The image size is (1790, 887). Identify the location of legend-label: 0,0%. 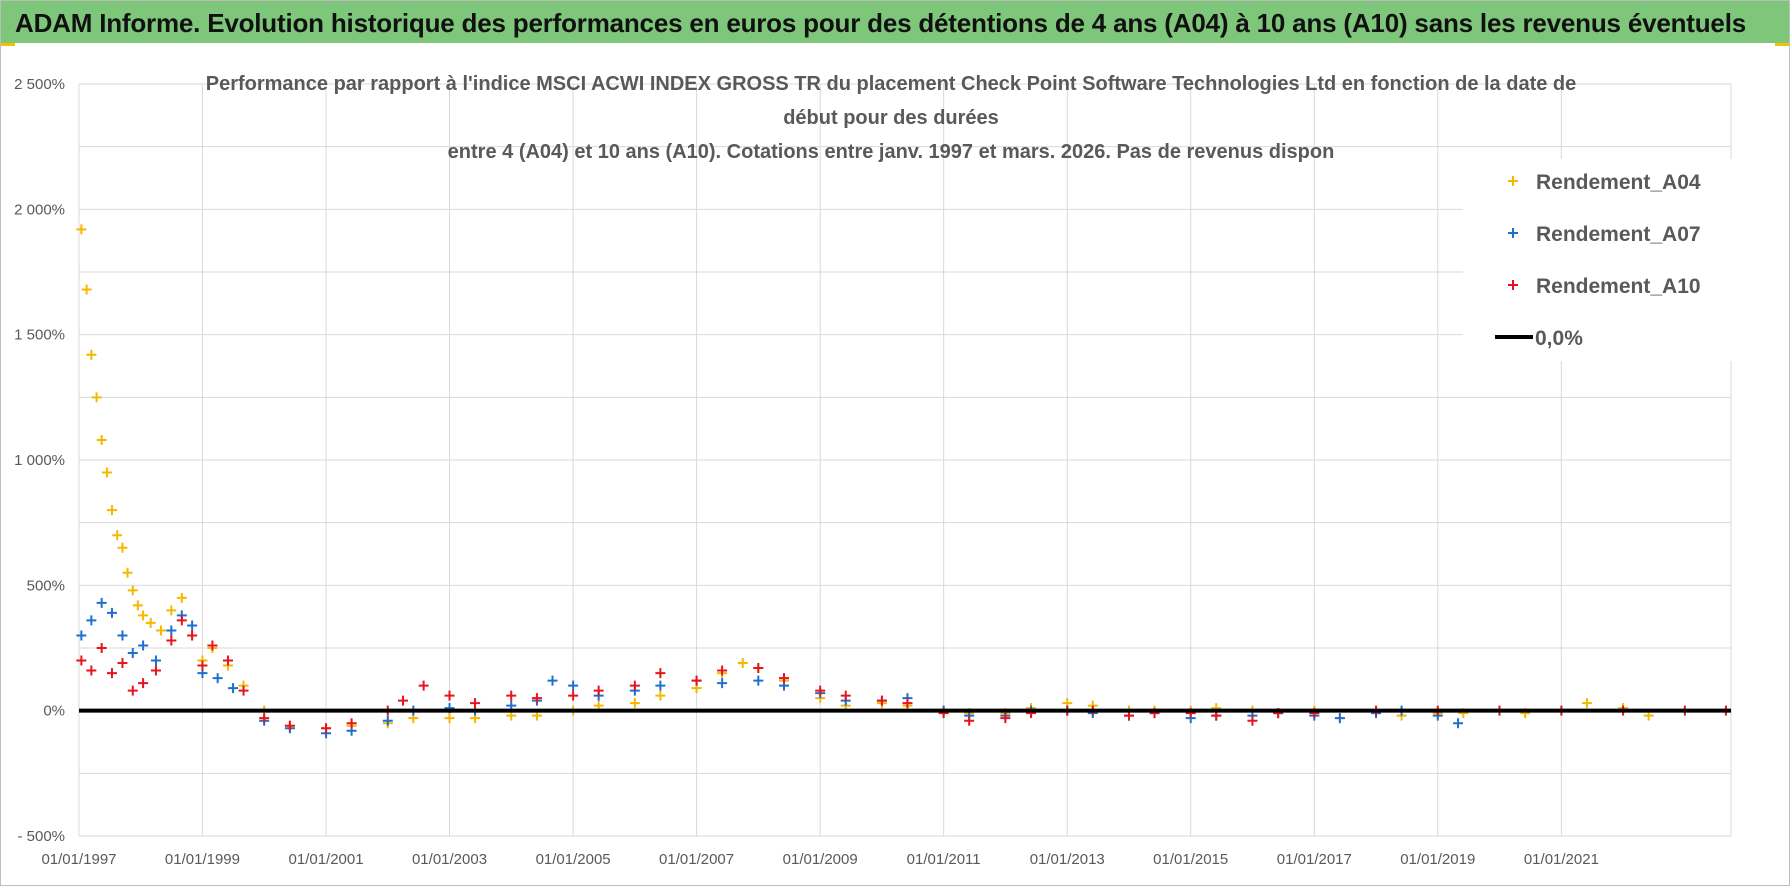
(1559, 338).